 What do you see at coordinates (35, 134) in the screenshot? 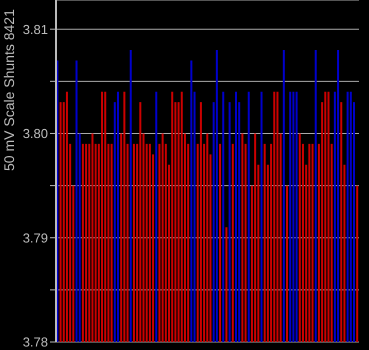
I see `y-tick-label: 3.80` at bounding box center [35, 134].